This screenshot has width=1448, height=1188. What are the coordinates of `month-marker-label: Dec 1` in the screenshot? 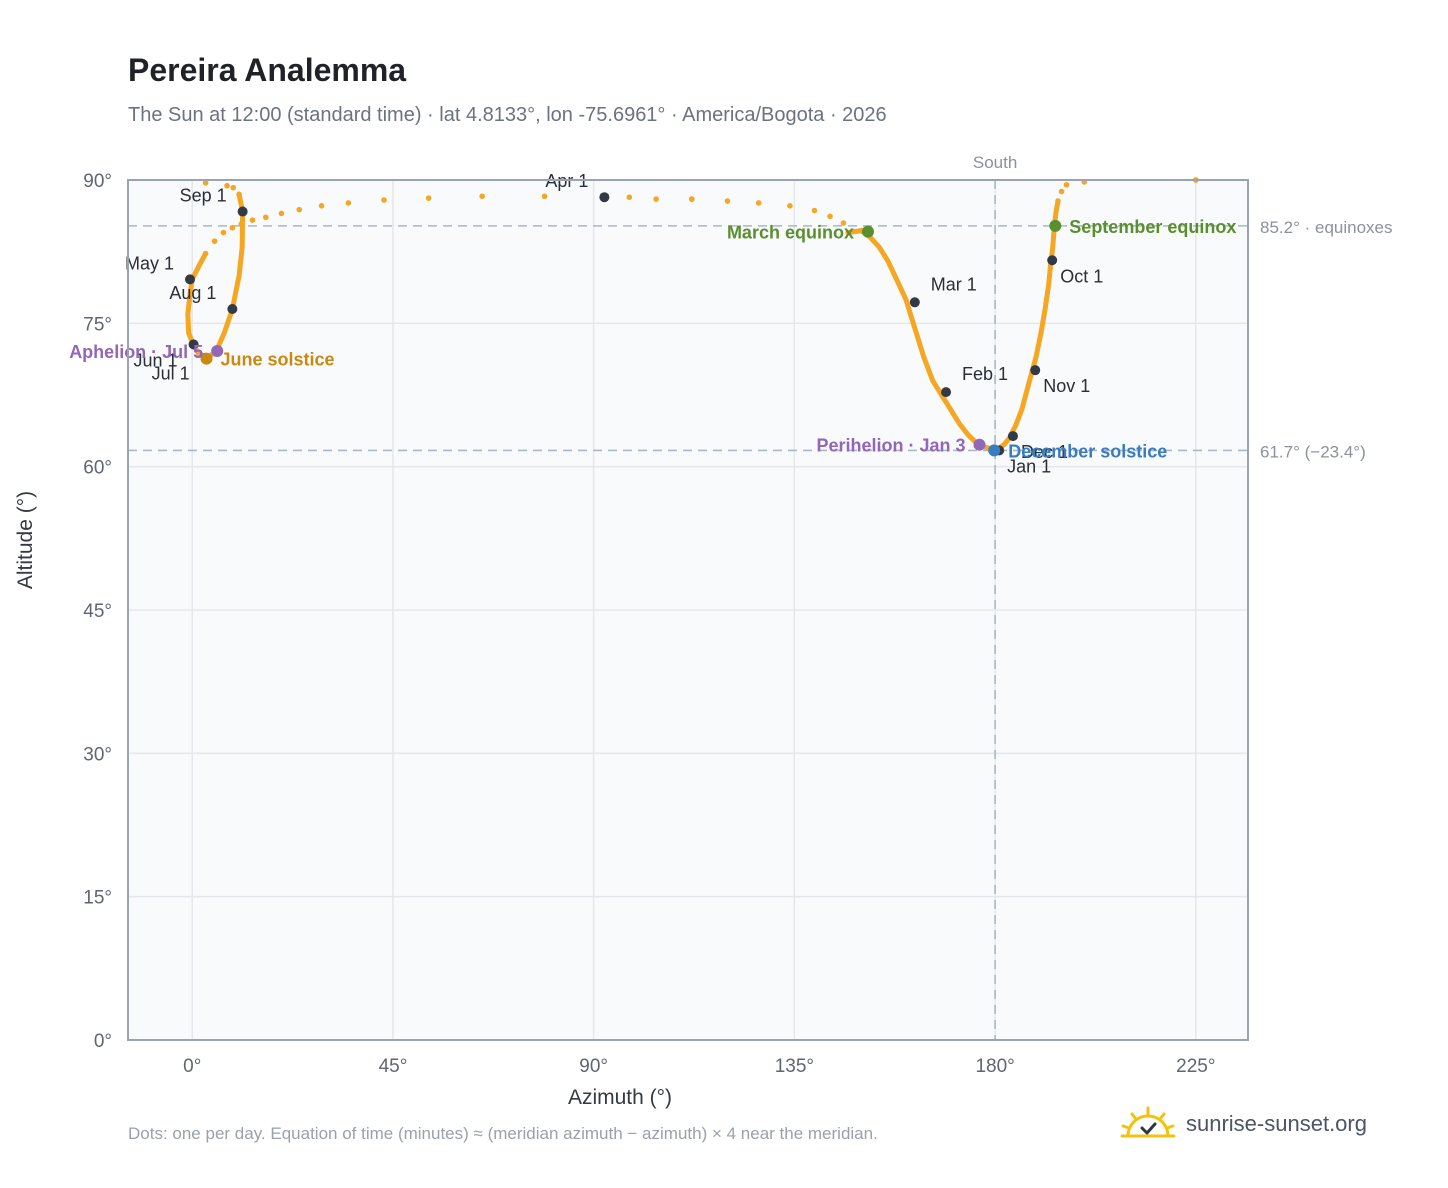 It's located at (1044, 452).